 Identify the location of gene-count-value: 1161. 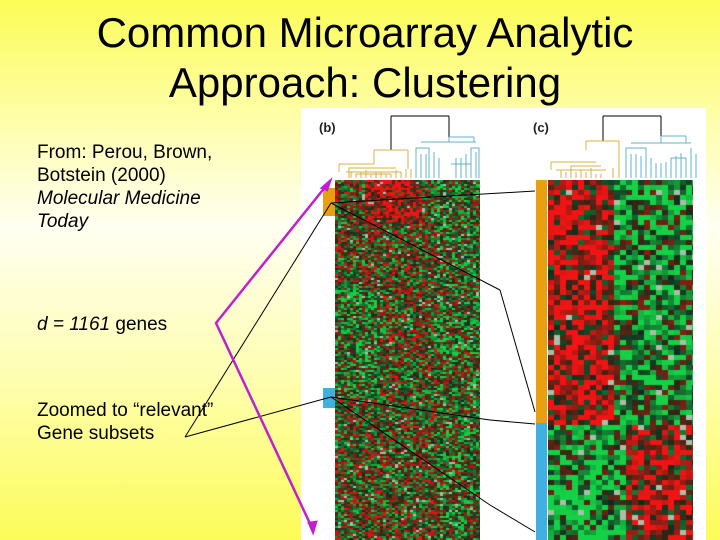
(90, 324).